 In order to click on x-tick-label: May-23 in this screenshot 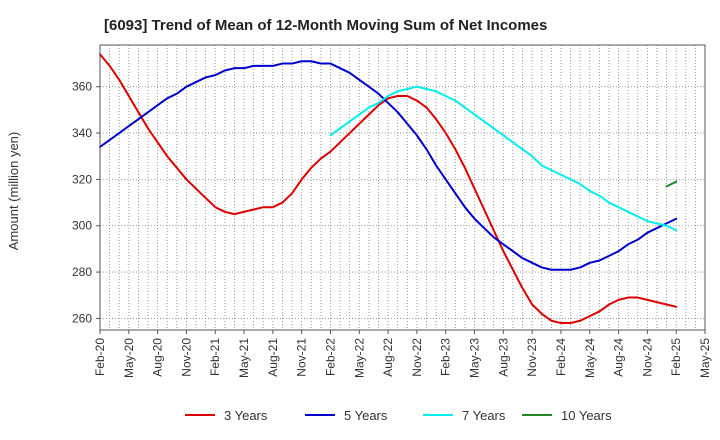, I will do `click(475, 358)`.